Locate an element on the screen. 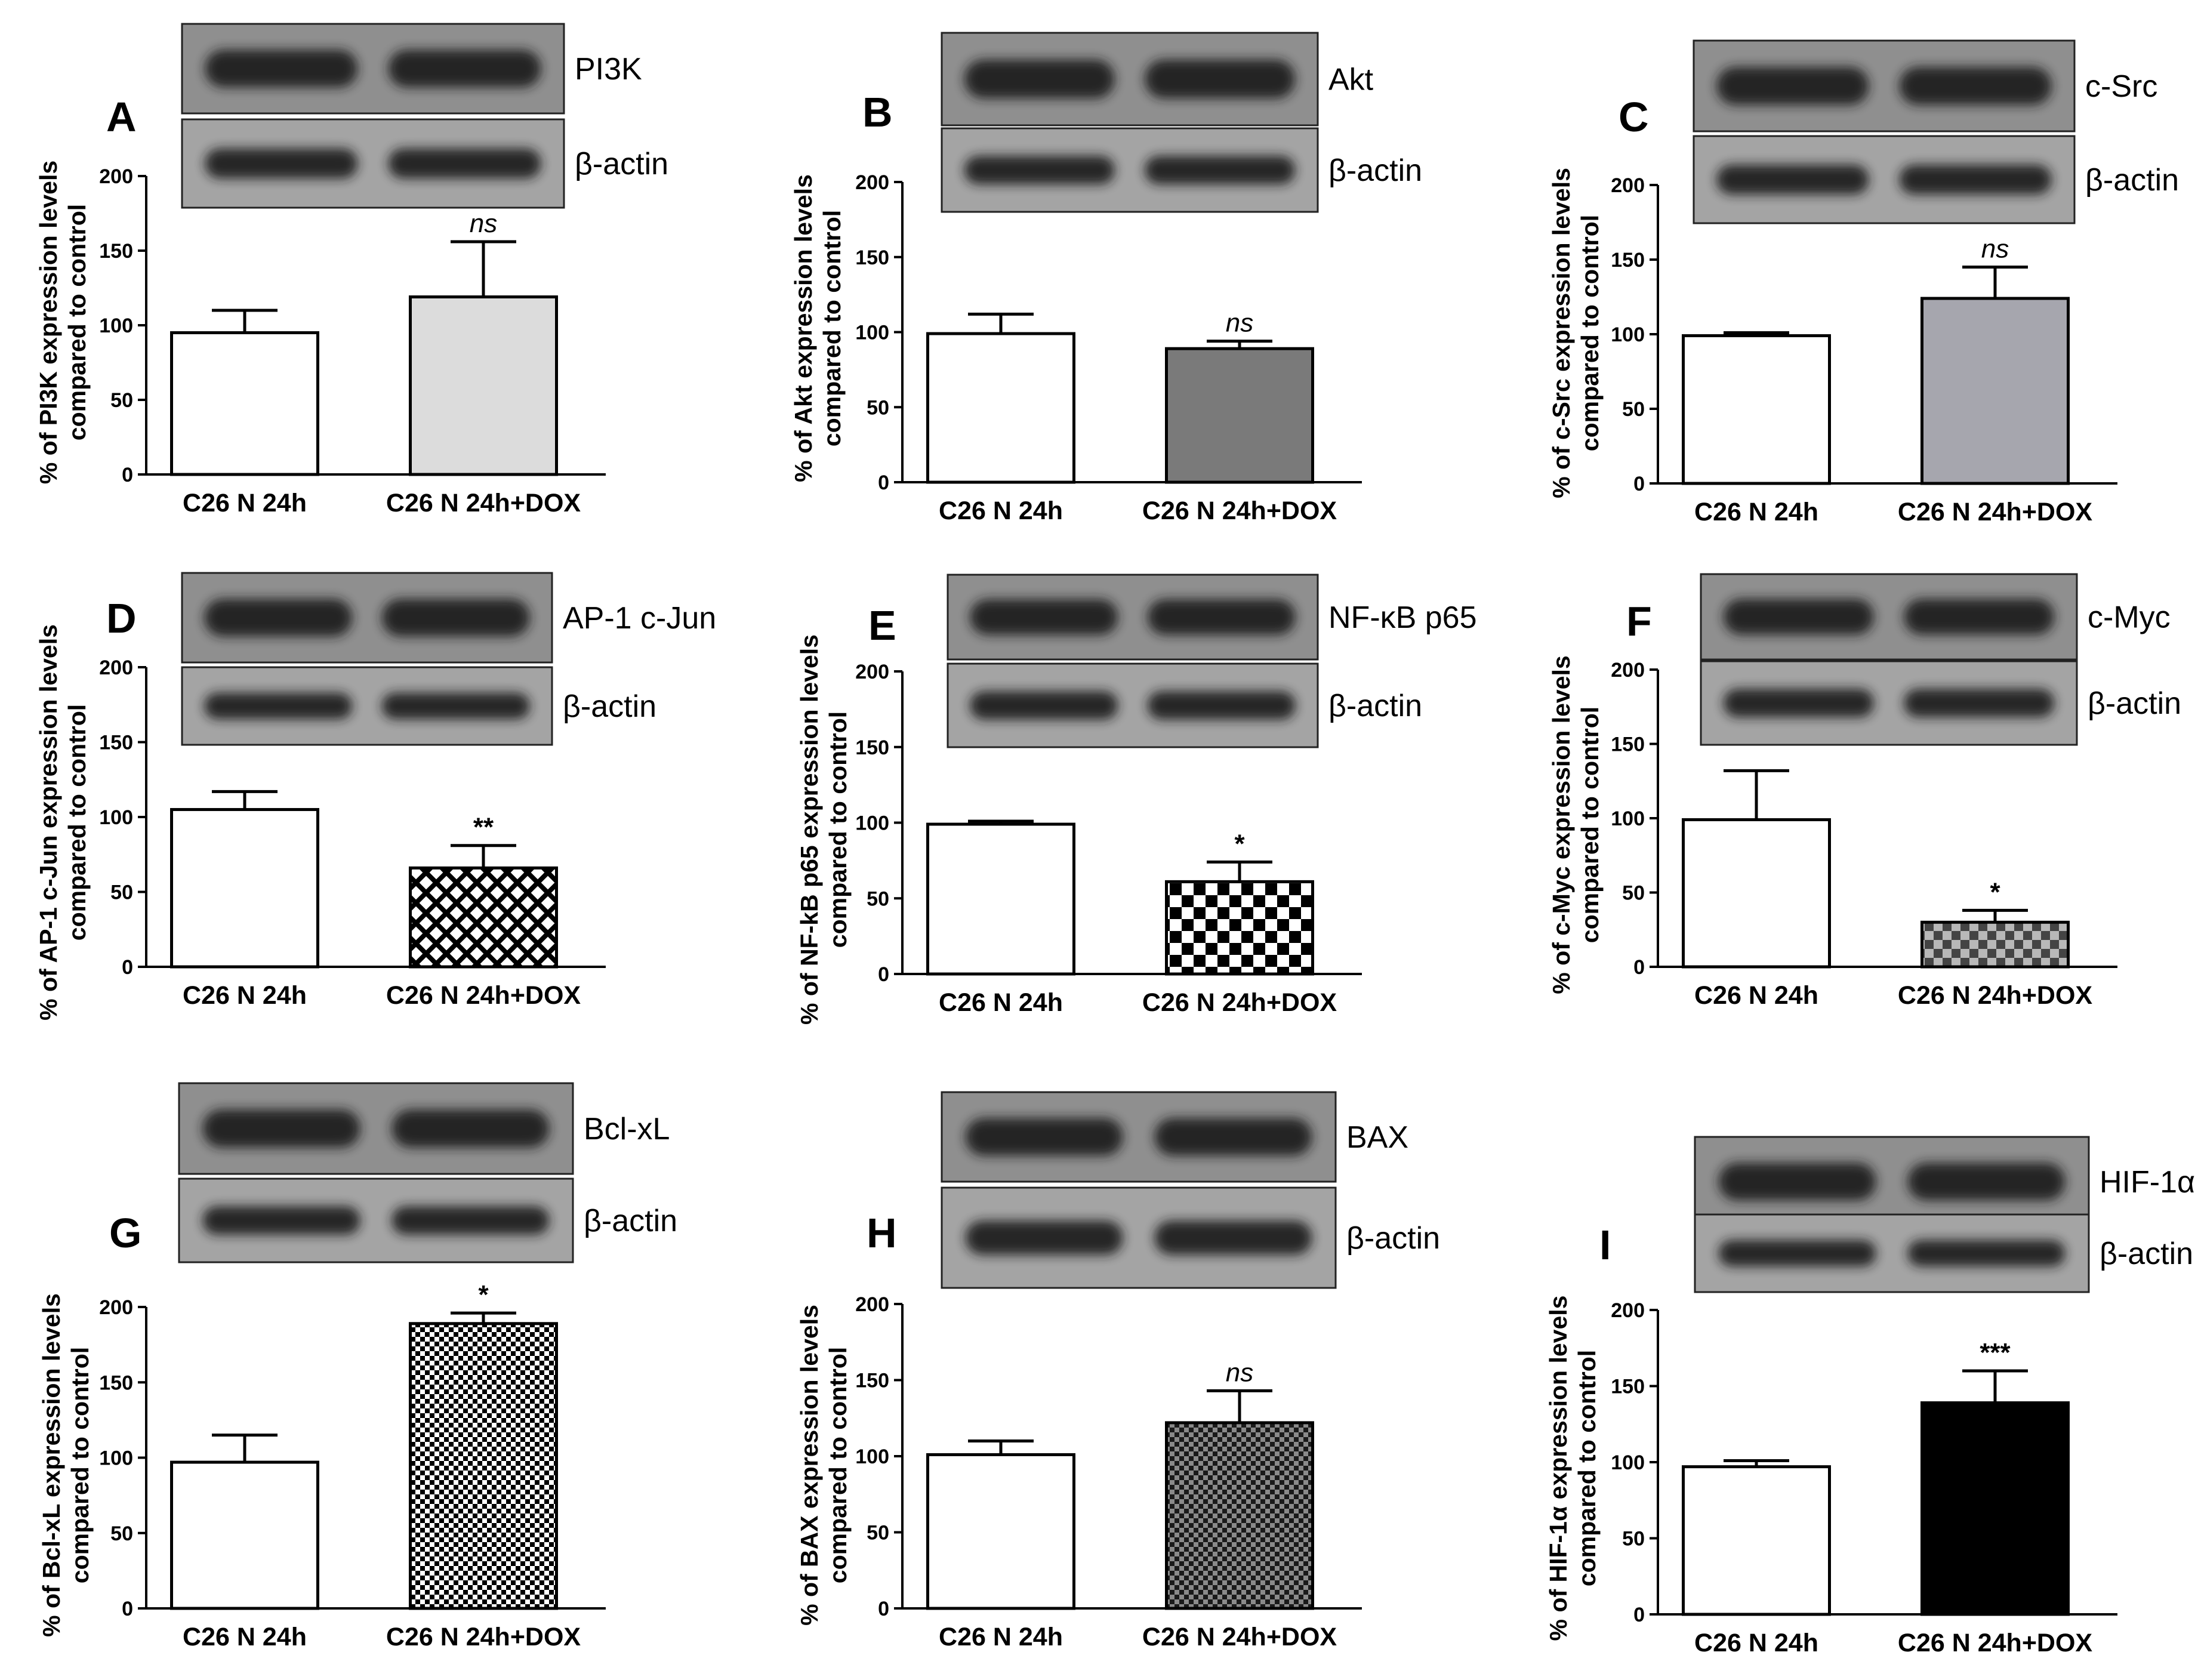  significance-label: *** is located at coordinates (1996, 1352).